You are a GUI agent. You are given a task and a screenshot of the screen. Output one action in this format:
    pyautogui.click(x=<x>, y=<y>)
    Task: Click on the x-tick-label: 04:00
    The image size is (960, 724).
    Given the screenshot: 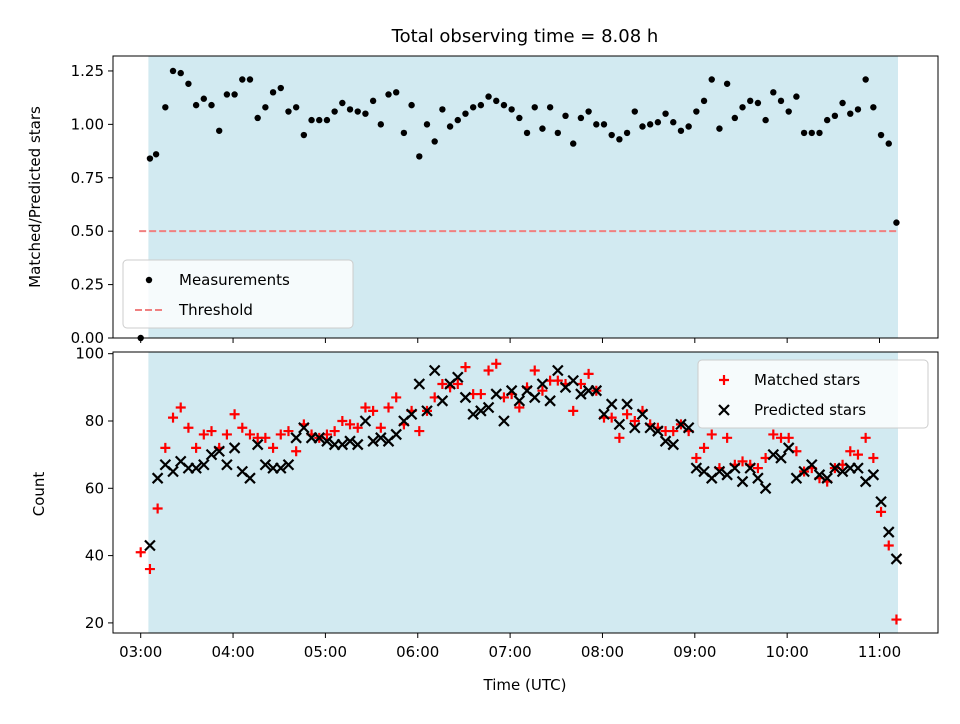 What is the action you would take?
    pyautogui.click(x=232, y=652)
    